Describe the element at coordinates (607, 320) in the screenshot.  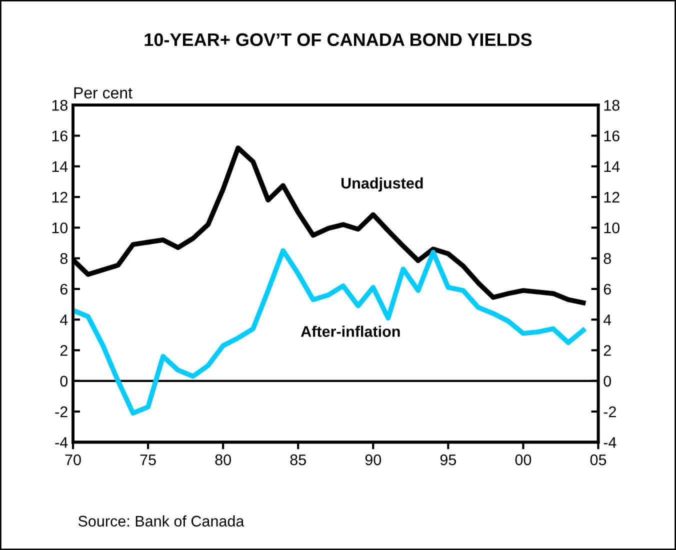
I see `y2-tick-label: 4` at that location.